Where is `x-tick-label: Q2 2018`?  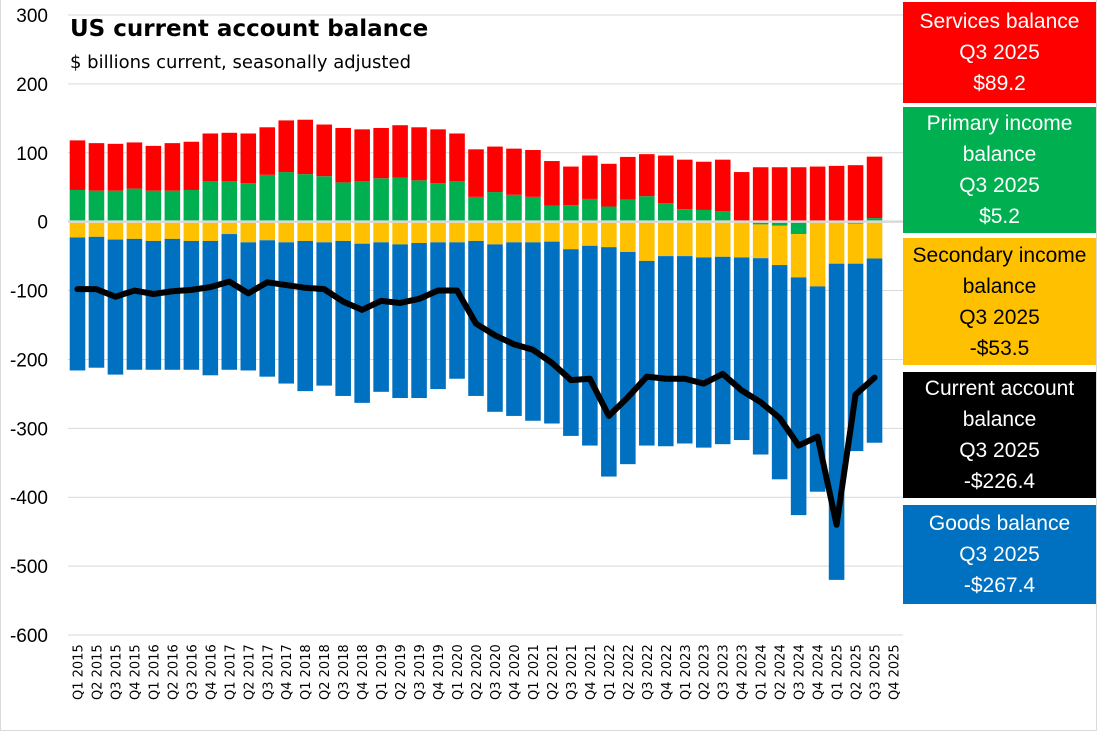 x-tick-label: Q2 2018 is located at coordinates (325, 672).